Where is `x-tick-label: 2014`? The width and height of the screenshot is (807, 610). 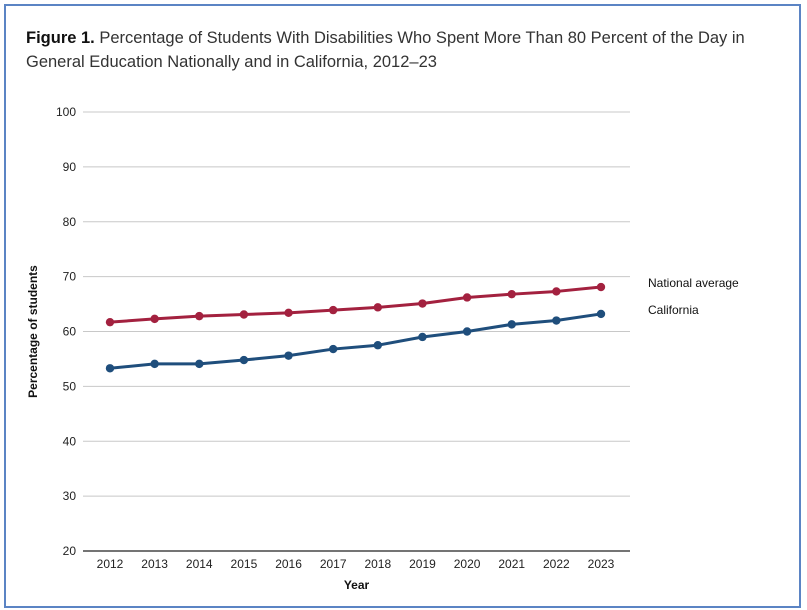
x-tick-label: 2014 is located at coordinates (199, 564).